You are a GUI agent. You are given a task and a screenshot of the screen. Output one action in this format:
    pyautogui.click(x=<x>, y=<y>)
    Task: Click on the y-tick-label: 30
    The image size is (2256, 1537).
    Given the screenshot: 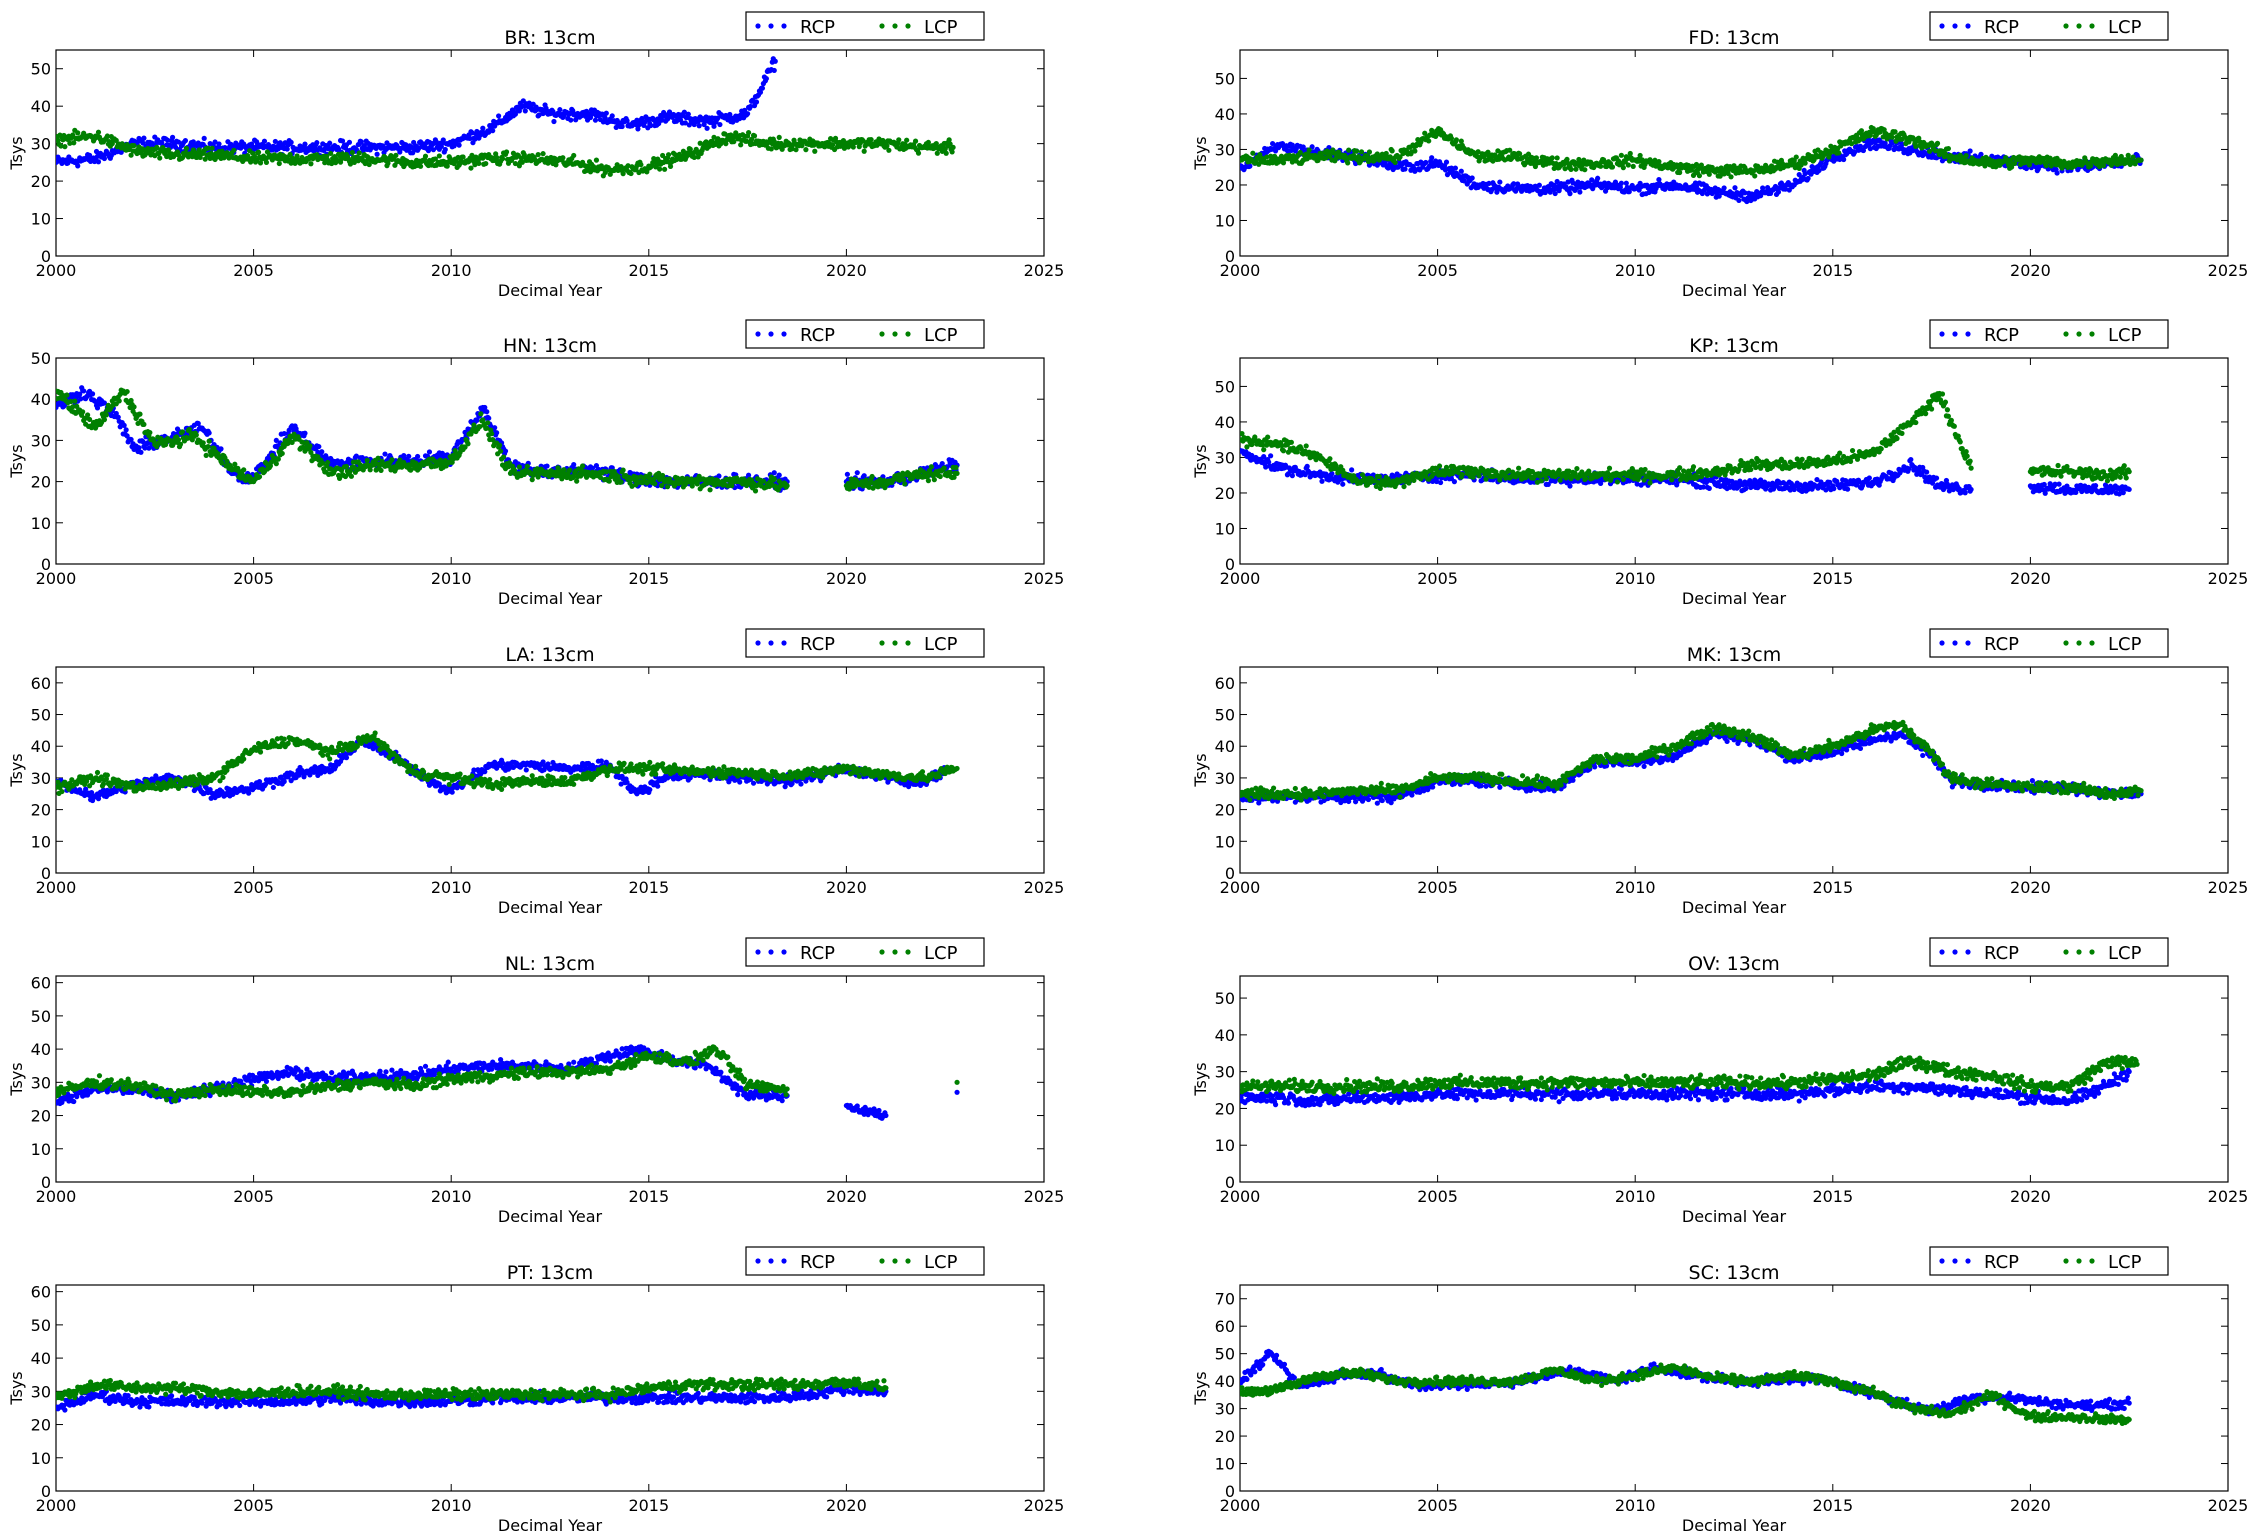 What is the action you would take?
    pyautogui.click(x=41, y=440)
    